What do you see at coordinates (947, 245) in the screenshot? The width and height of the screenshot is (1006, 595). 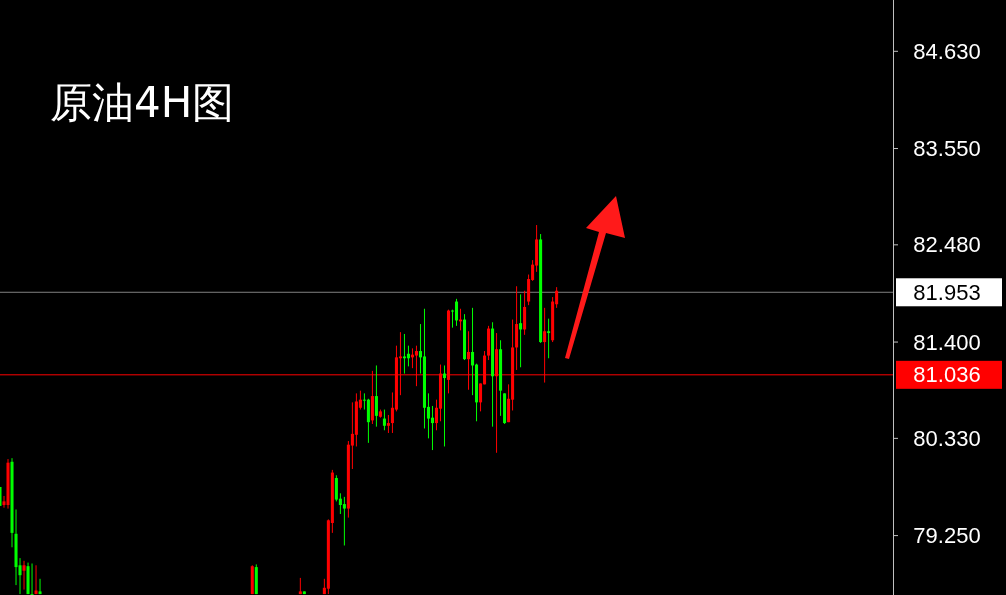 I see `y-tick-label: 82.480` at bounding box center [947, 245].